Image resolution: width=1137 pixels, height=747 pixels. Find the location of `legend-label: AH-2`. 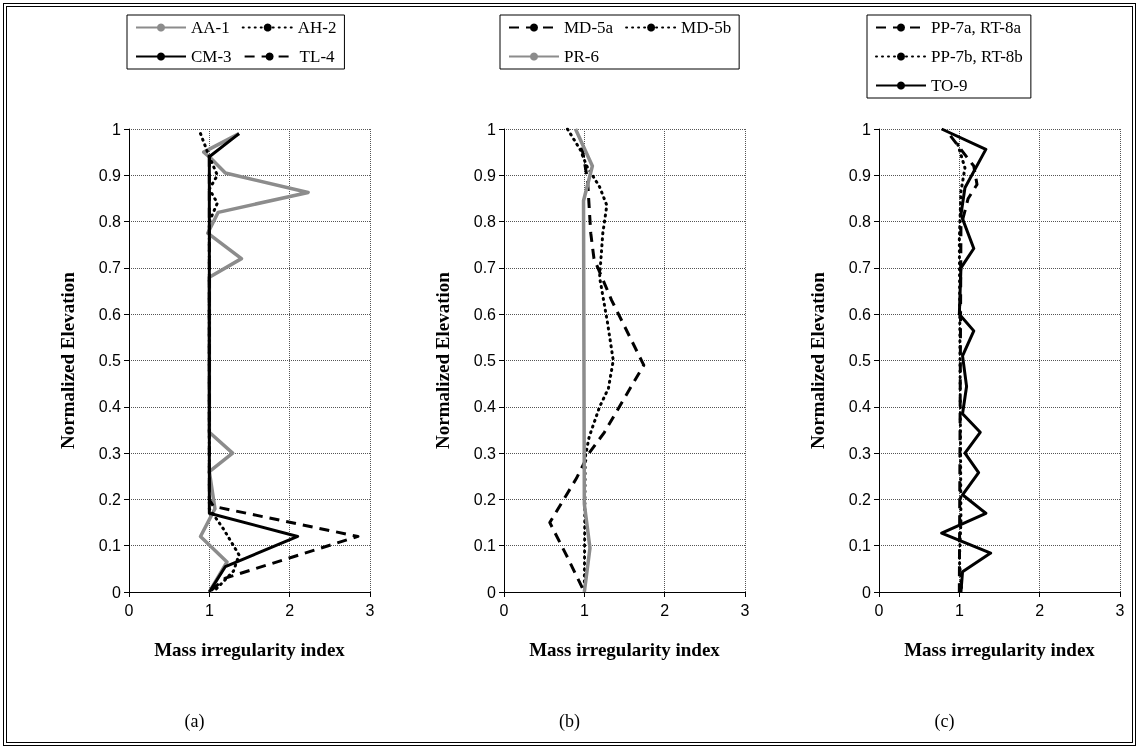

legend-label: AH-2 is located at coordinates (317, 27).